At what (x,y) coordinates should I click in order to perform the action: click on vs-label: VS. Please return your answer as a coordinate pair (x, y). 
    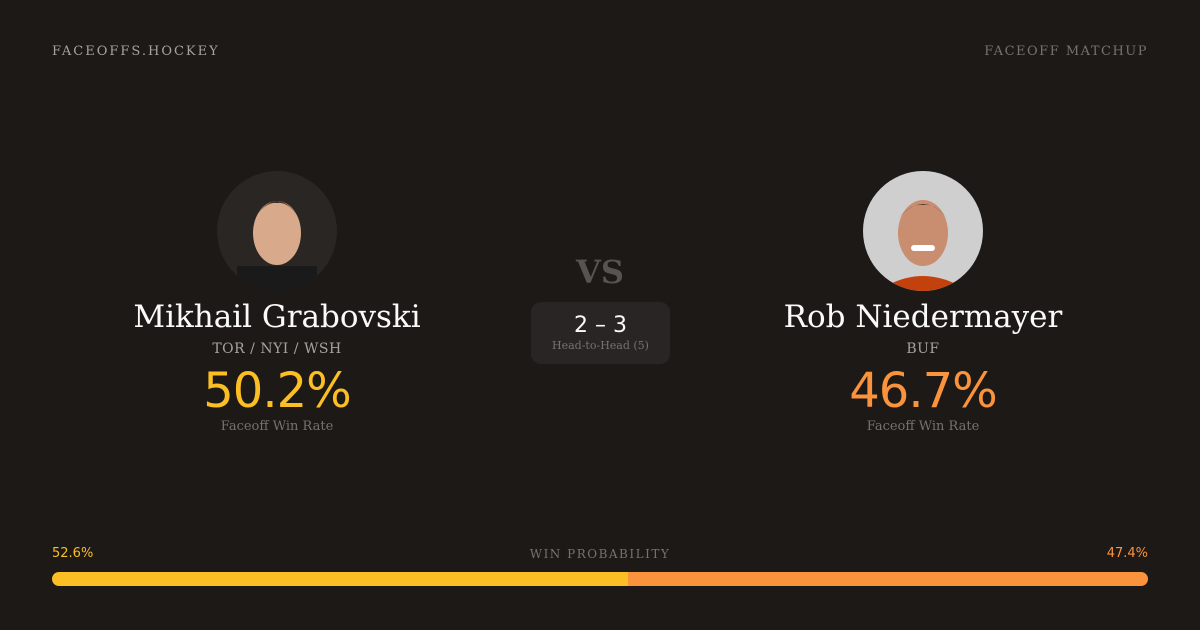
    Looking at the image, I should click on (600, 272).